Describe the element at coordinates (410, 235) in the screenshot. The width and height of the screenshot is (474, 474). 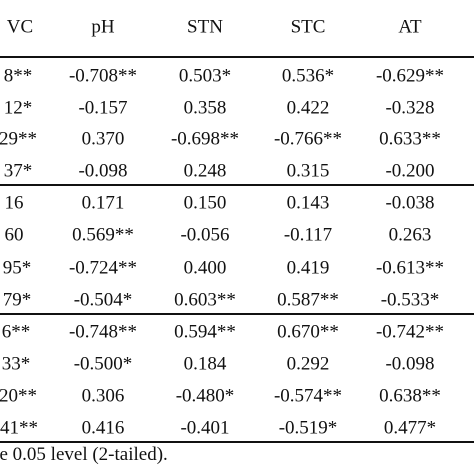
I see `table-cell: 0.263` at that location.